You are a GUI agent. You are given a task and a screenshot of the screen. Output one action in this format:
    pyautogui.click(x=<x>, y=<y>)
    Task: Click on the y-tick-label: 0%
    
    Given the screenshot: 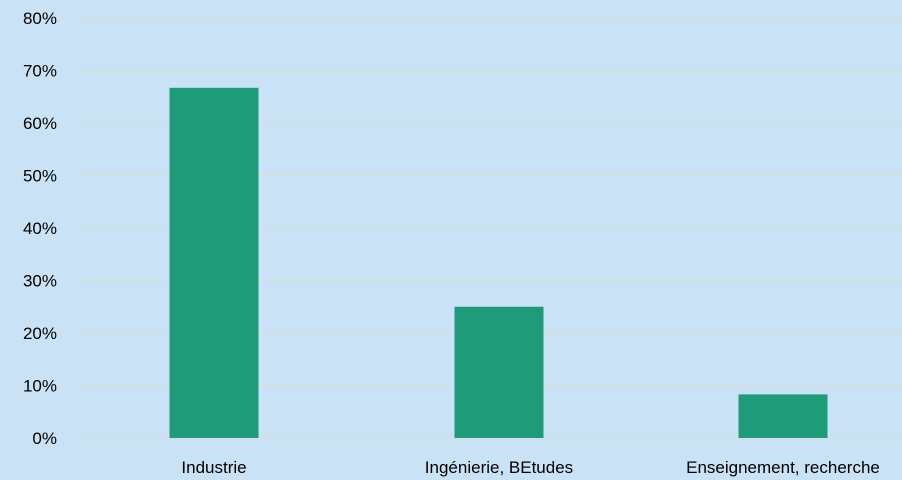 What is the action you would take?
    pyautogui.click(x=44, y=438)
    